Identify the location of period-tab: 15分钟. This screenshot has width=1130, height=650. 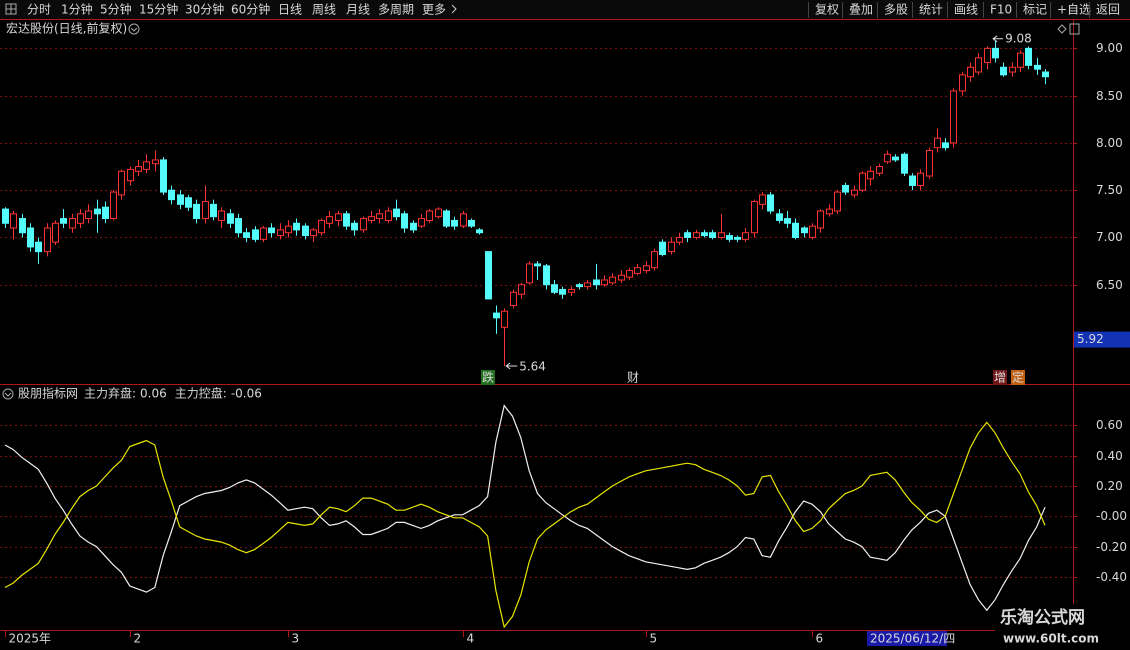
(158, 9).